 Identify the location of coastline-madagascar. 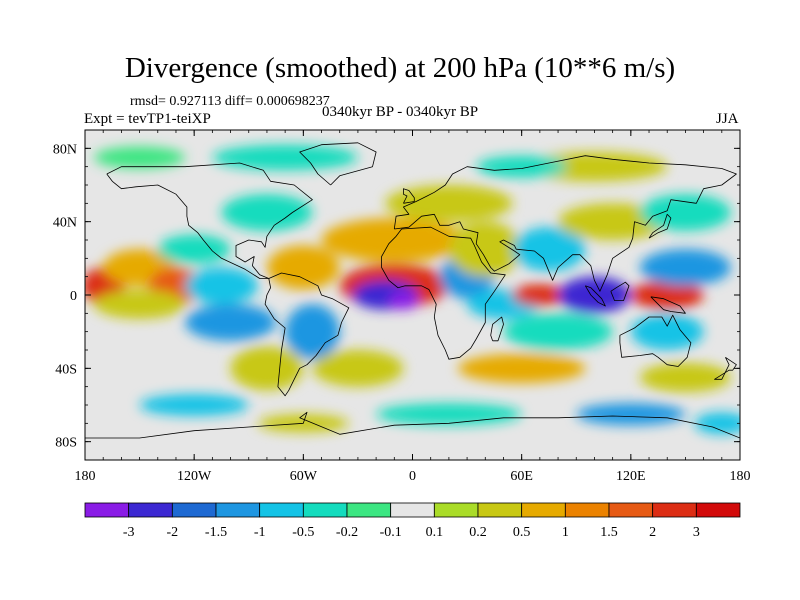
(497, 329).